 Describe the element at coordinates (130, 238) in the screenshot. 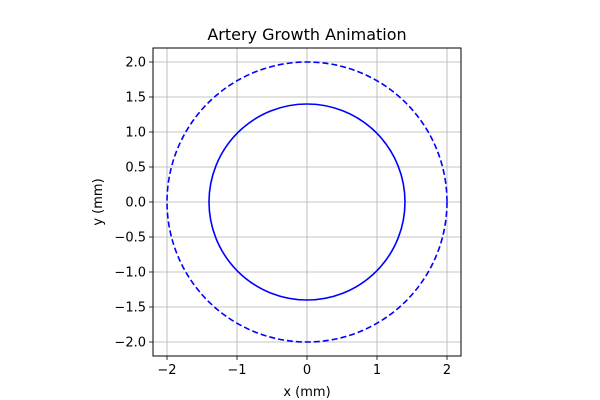

I see `y-tick-label: −0.5` at that location.